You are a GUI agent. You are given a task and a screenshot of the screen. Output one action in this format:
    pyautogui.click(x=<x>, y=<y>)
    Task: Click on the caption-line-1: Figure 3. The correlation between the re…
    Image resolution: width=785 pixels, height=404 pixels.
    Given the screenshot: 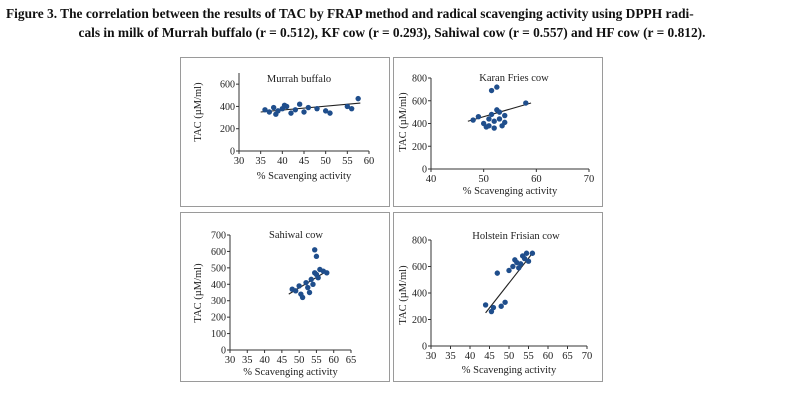 What is the action you would take?
    pyautogui.click(x=350, y=13)
    